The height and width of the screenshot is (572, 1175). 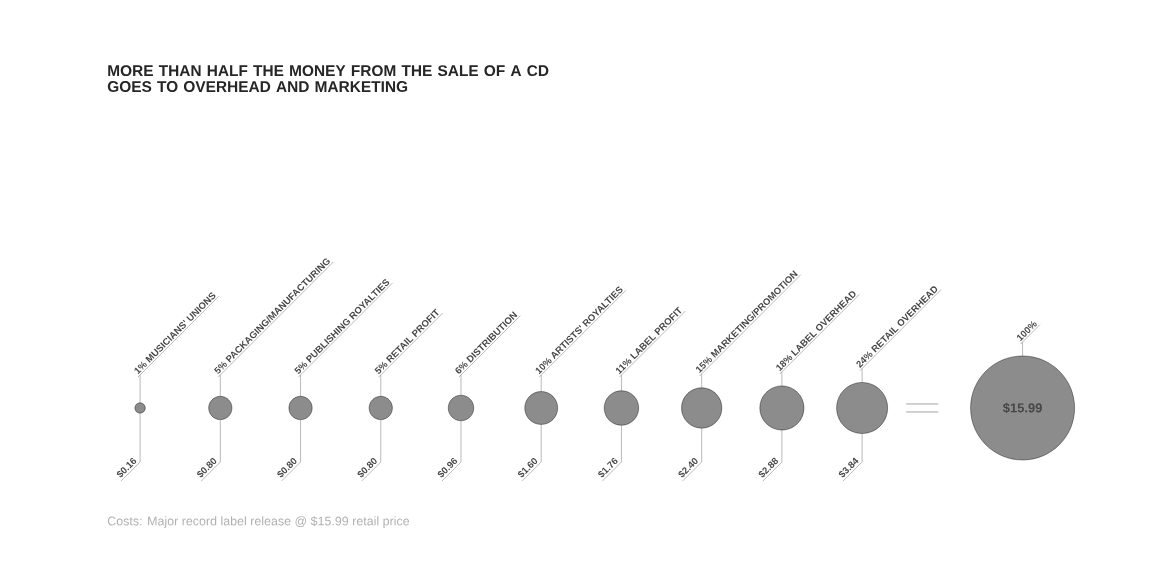 What do you see at coordinates (1022, 408) in the screenshot?
I see `data-label: $15.99` at bounding box center [1022, 408].